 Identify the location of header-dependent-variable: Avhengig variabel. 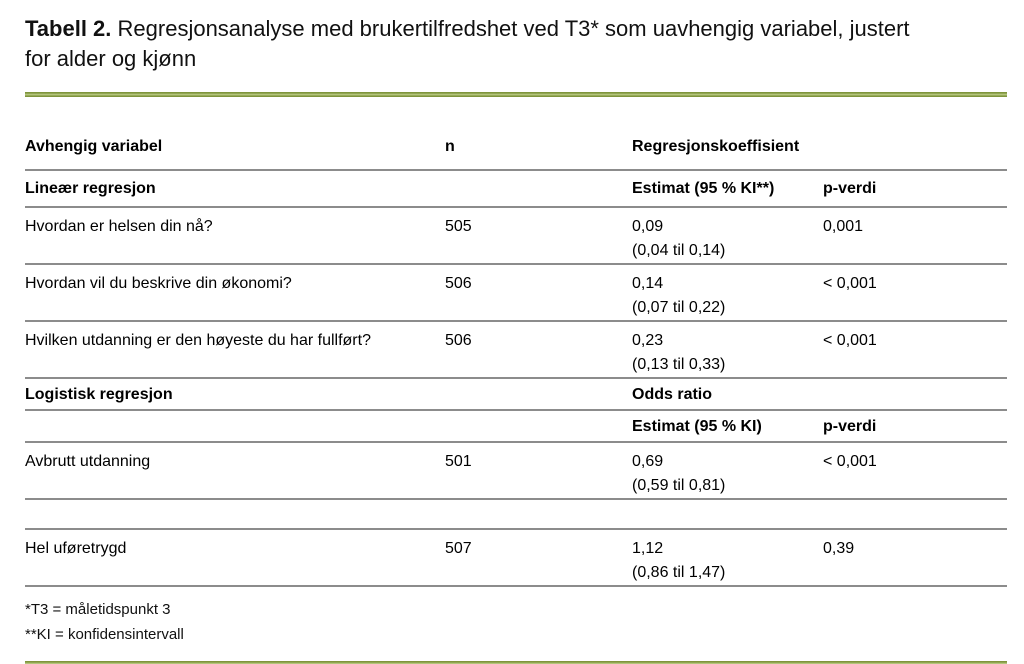
(235, 134).